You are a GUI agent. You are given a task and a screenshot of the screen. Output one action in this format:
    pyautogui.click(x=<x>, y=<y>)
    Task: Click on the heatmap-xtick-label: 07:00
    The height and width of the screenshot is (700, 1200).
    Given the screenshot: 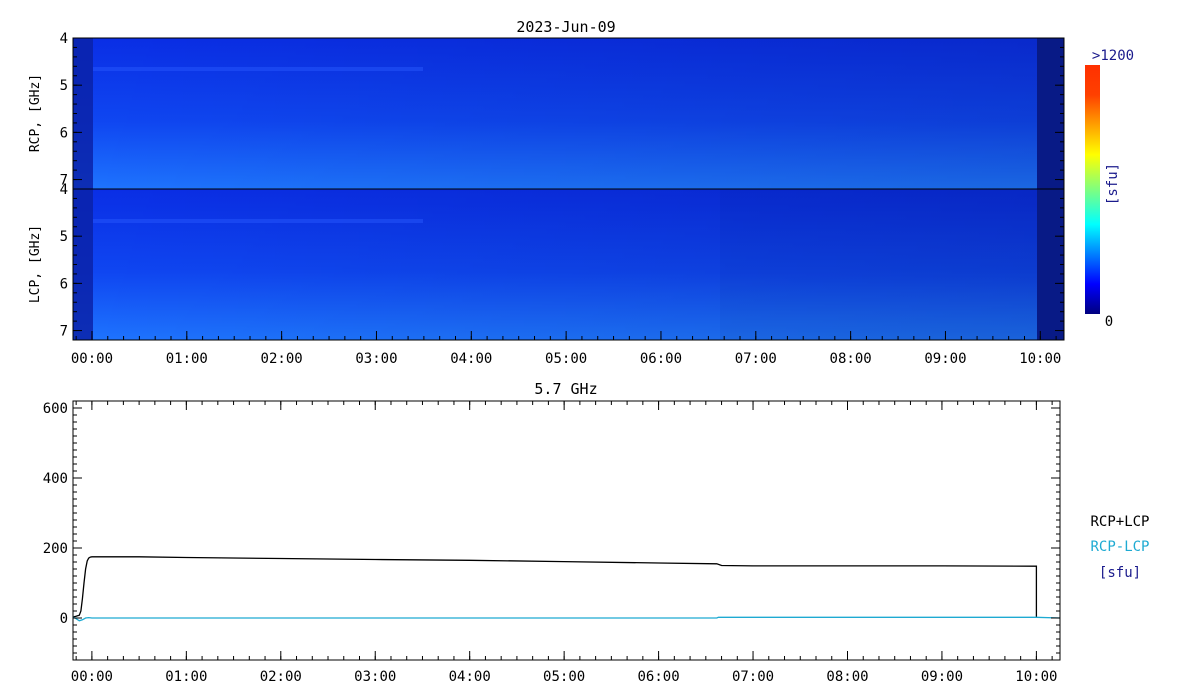 What is the action you would take?
    pyautogui.click(x=756, y=359)
    